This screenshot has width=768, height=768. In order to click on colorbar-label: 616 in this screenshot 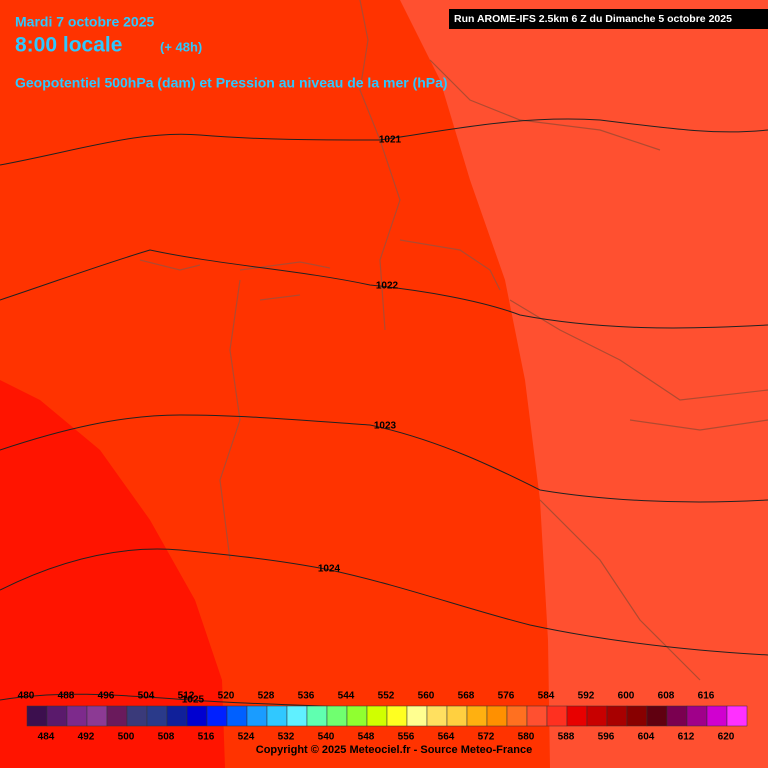, I will do `click(706, 696)`.